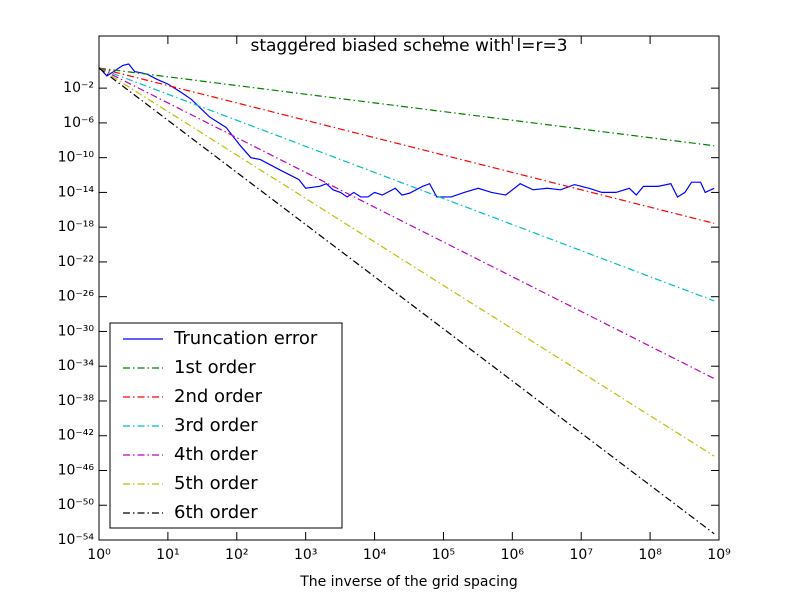 The width and height of the screenshot is (800, 600). I want to click on legend-label: 2nd order, so click(218, 396).